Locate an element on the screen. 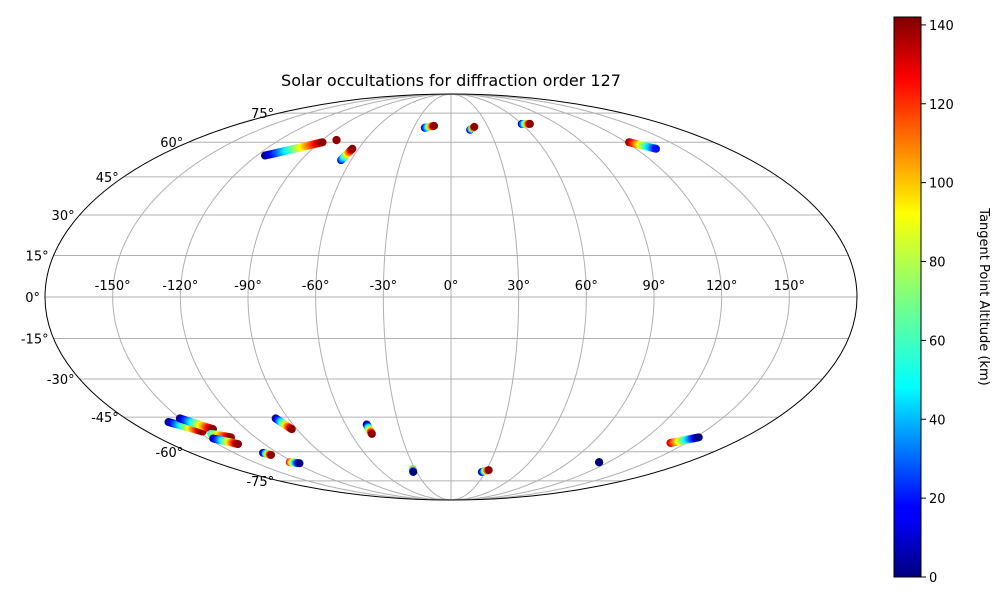  colorbar-label: Tangent Point Altitude (km) is located at coordinates (983, 296).